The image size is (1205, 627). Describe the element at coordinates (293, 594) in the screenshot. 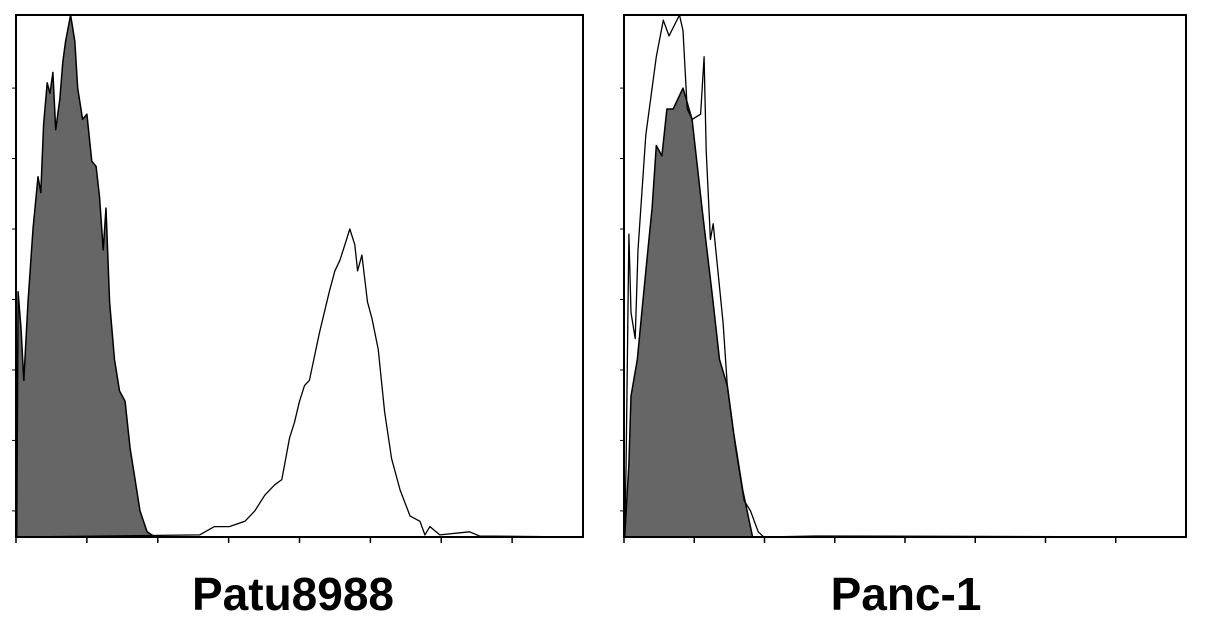

I see `panel-title-patu8988: Patu8988` at that location.